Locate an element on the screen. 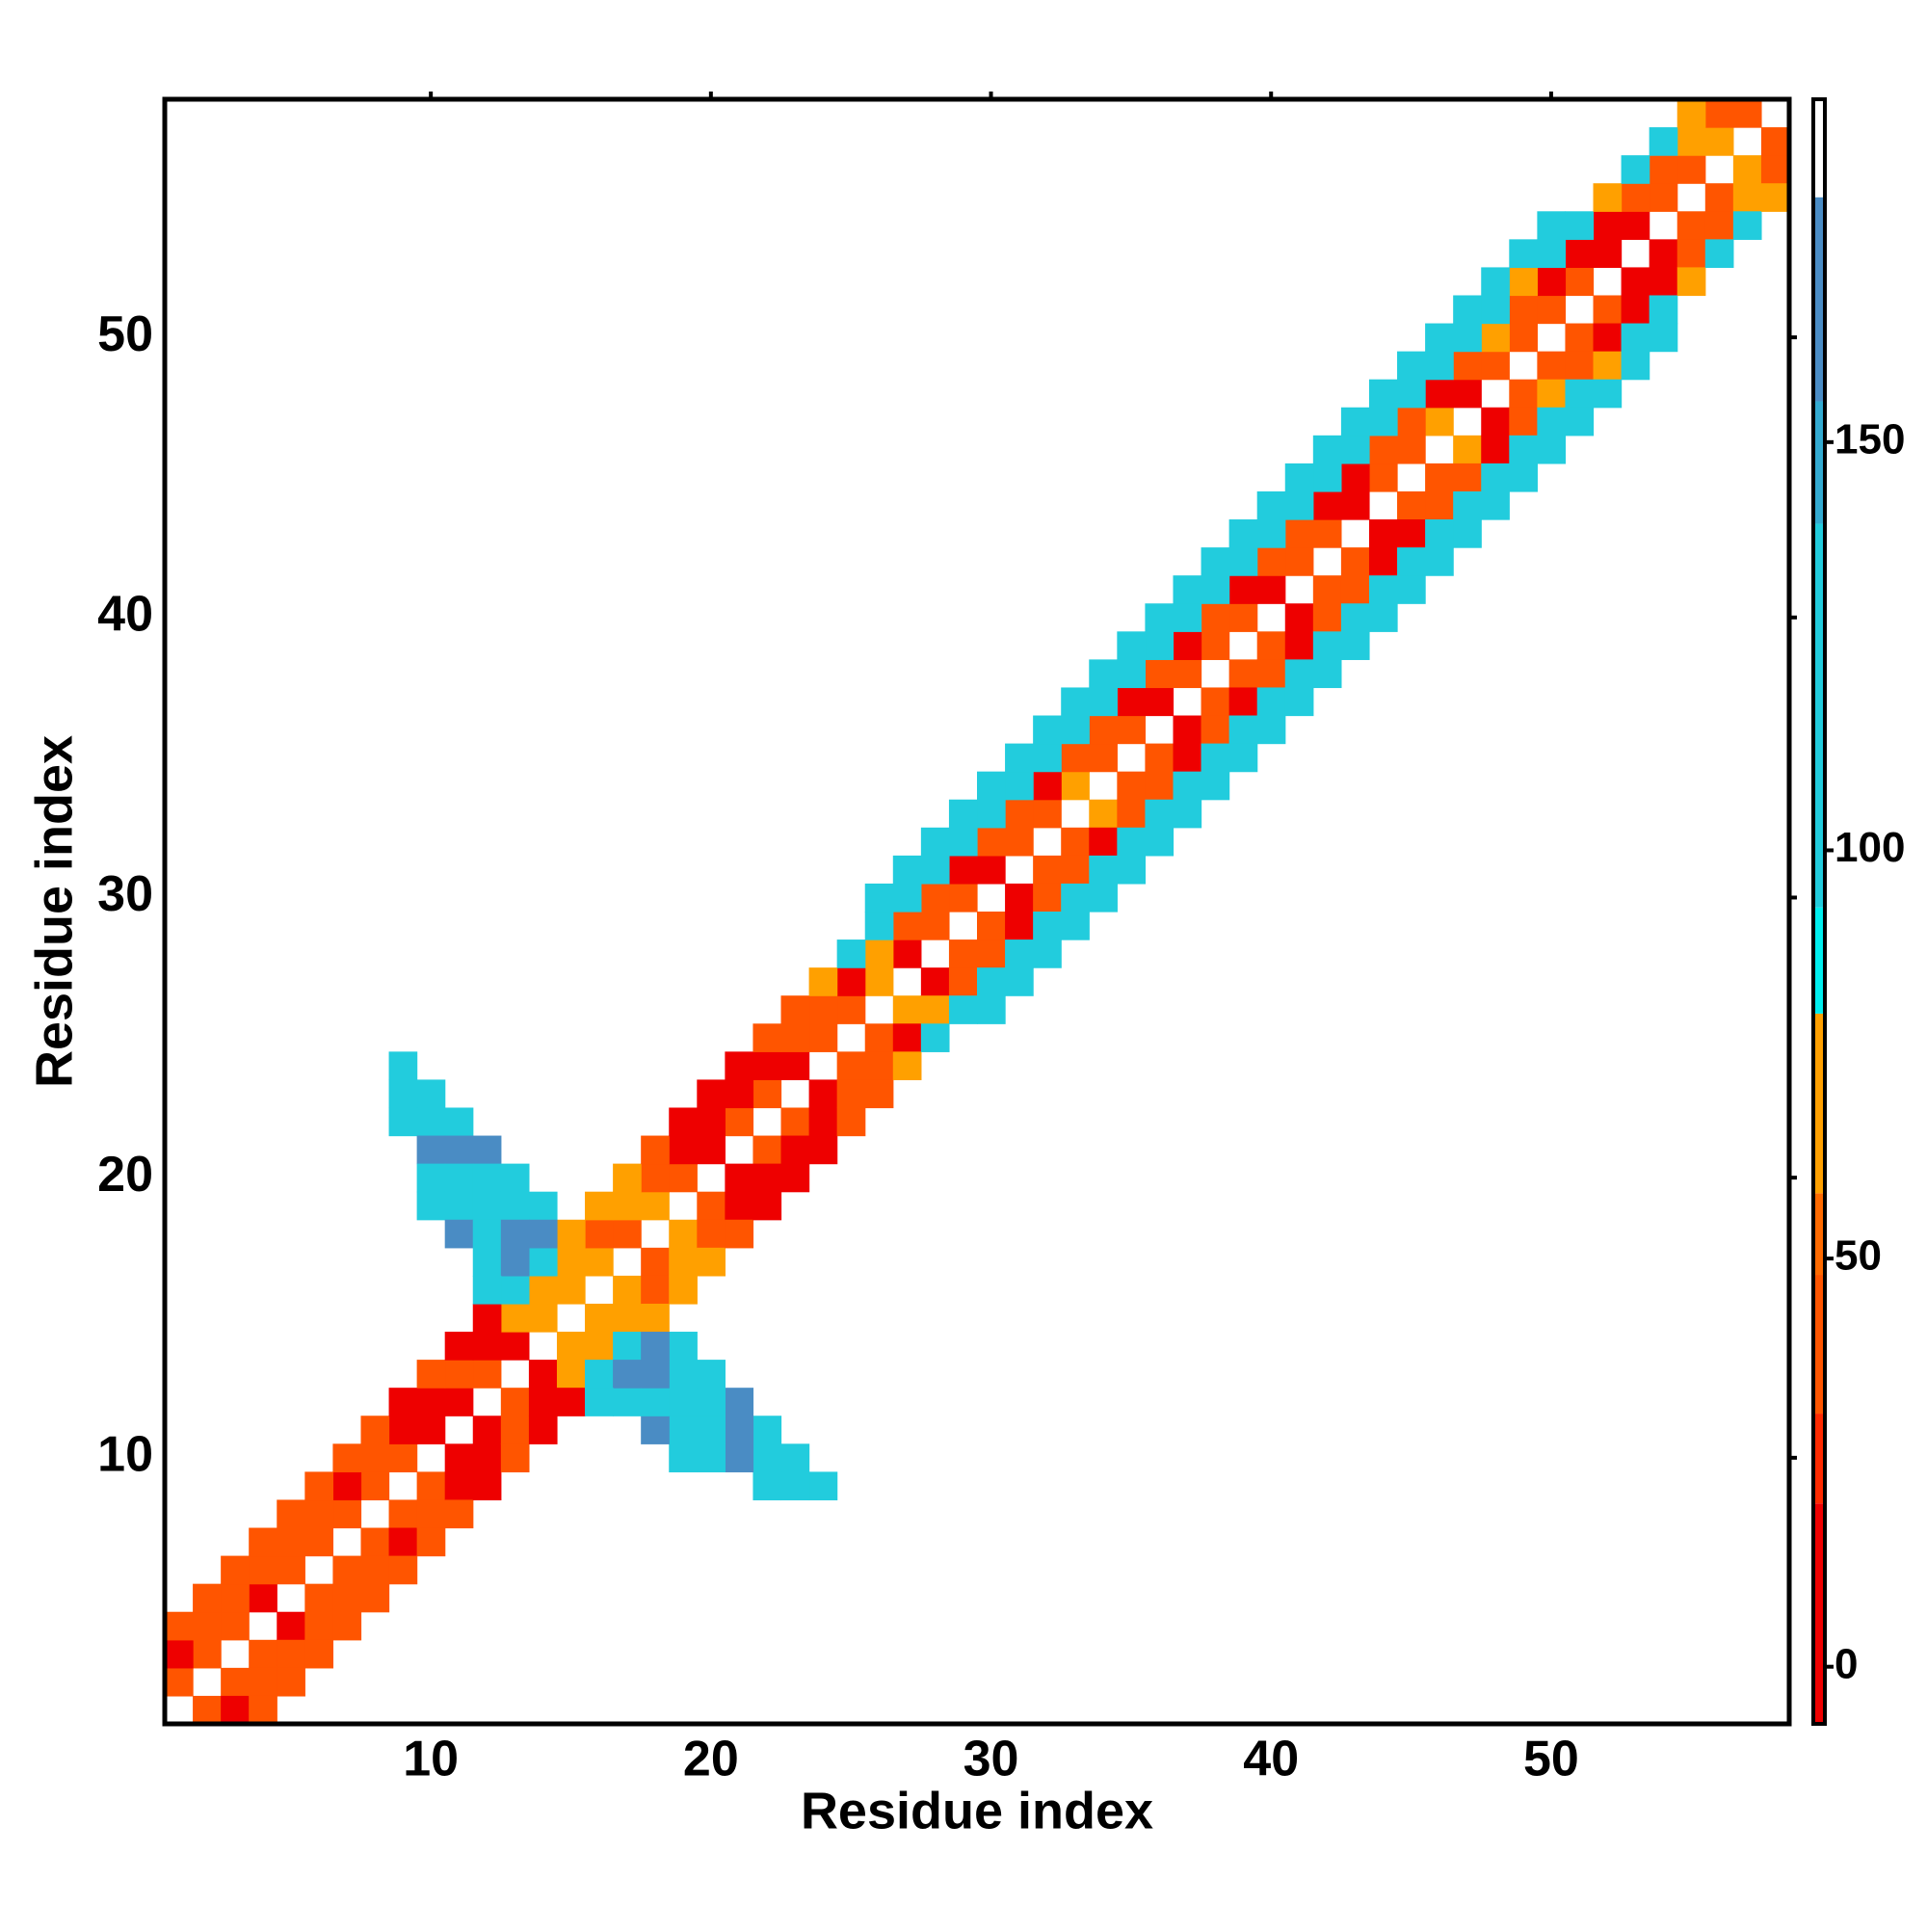 The height and width of the screenshot is (1932, 1927). colorbar-tick-label: 150 is located at coordinates (1870, 439).